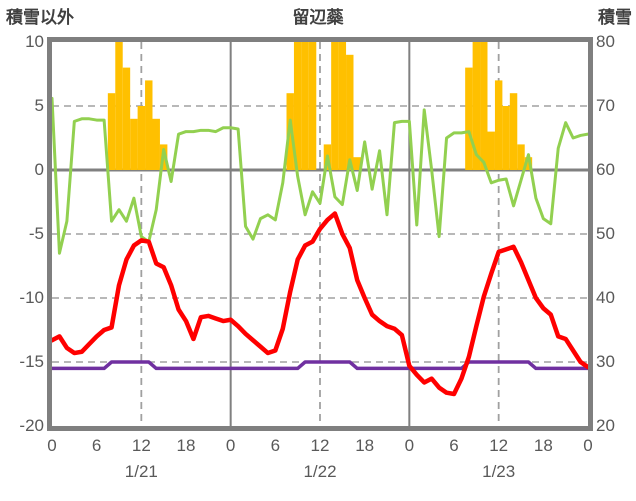 This screenshot has width=636, height=501. I want to click on right-axis-title: 積雪, so click(615, 17).